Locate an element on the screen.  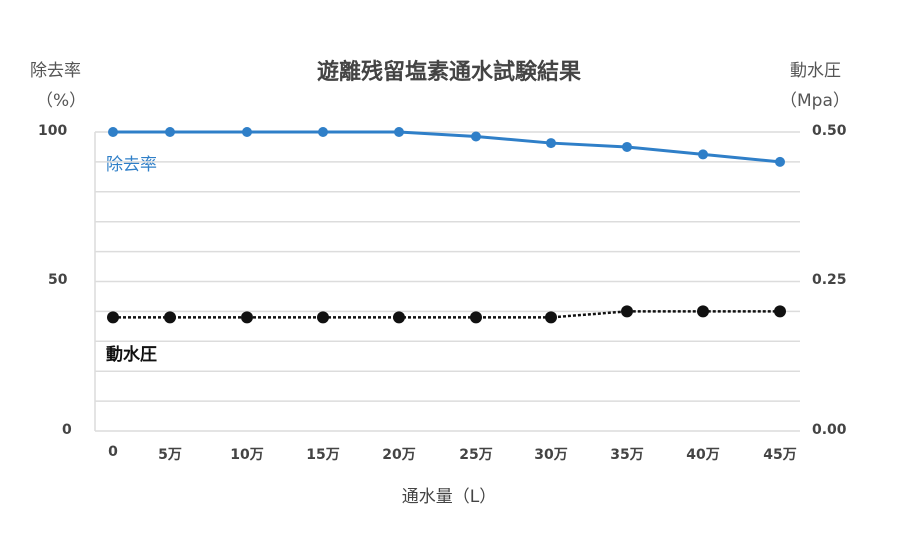
left-axis-unit: （%） is located at coordinates (61, 101).